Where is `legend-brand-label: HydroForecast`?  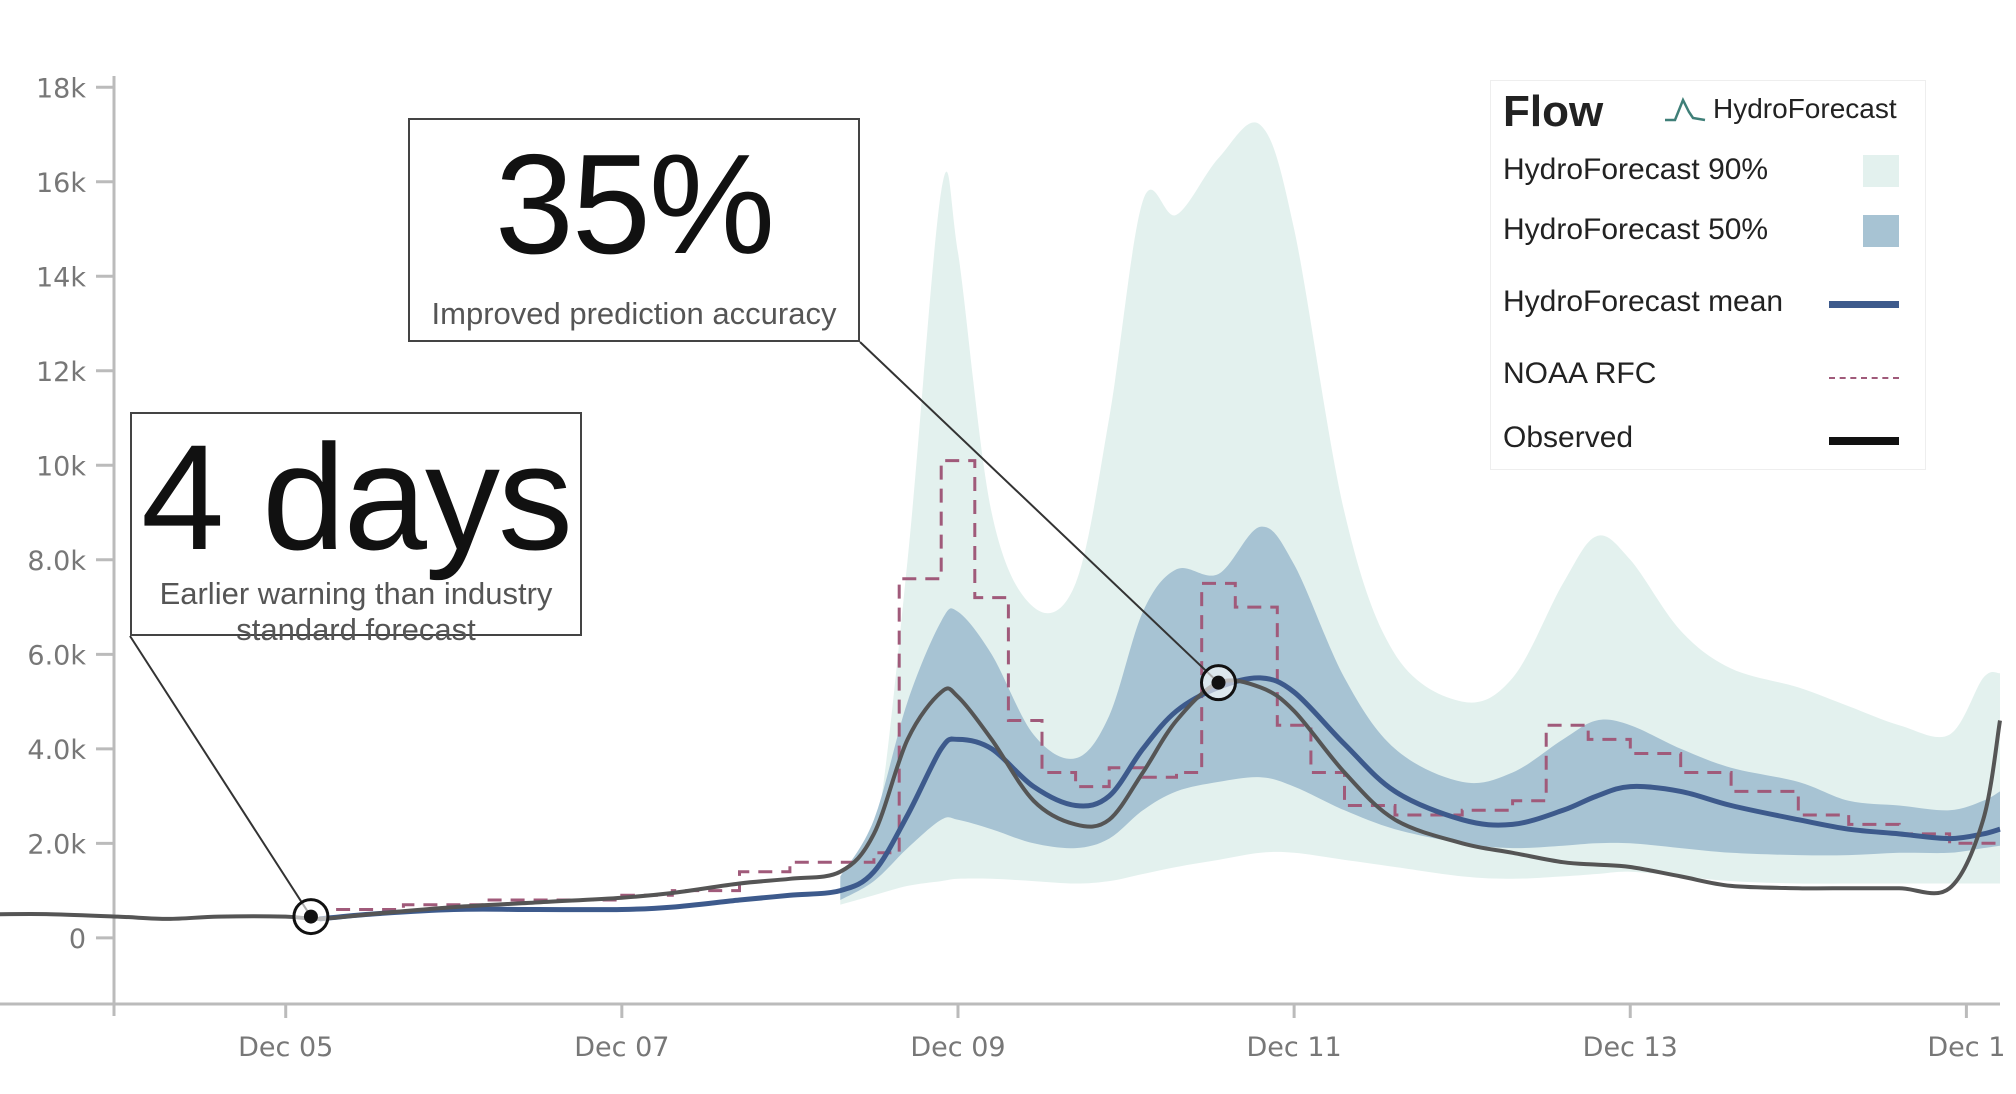
legend-brand-label: HydroForecast is located at coordinates (1805, 108).